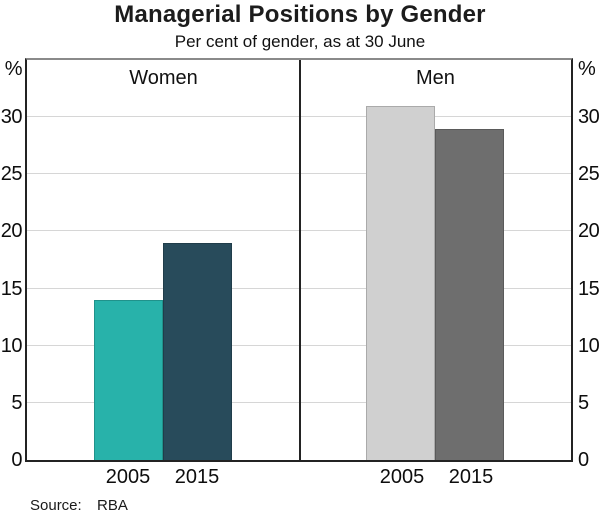  What do you see at coordinates (112, 505) in the screenshot?
I see `source-value: RBA` at bounding box center [112, 505].